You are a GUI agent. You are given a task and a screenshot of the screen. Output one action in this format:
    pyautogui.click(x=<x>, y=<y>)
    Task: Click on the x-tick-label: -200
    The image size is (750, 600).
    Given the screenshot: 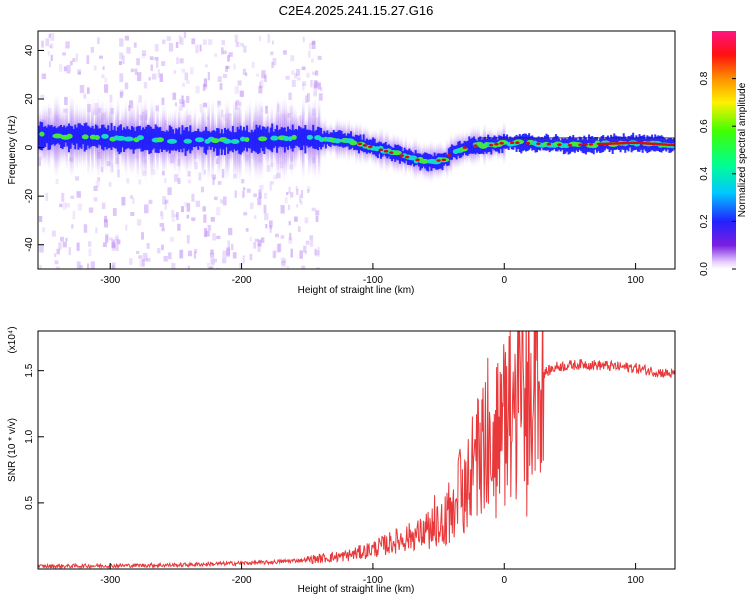 What is the action you would take?
    pyautogui.click(x=242, y=280)
    